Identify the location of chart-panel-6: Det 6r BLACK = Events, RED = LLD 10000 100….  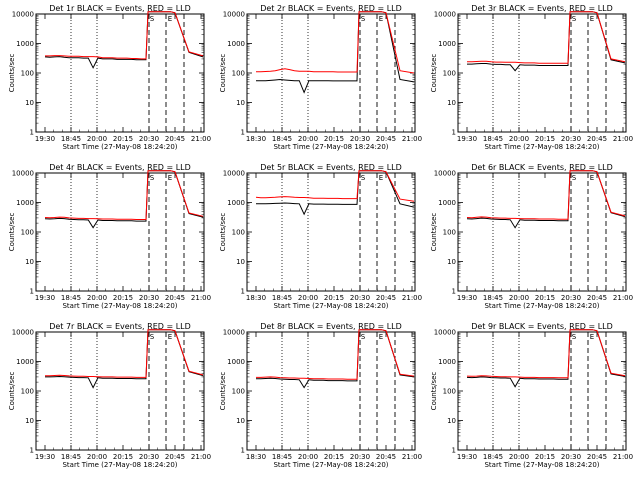
(531, 236).